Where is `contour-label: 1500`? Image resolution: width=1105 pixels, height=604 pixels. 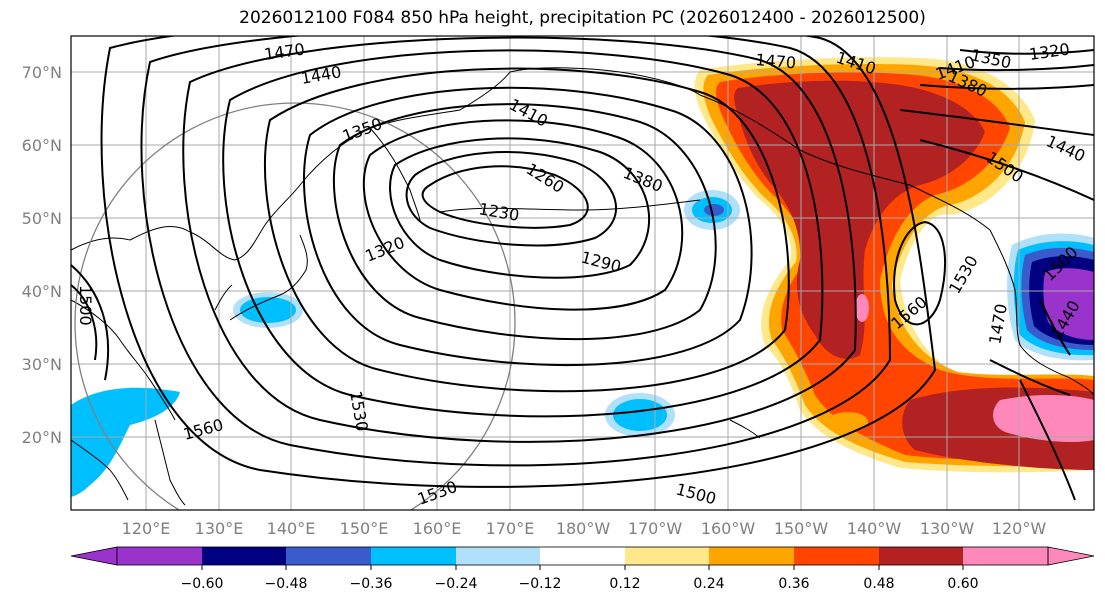 contour-label: 1500 is located at coordinates (85, 305).